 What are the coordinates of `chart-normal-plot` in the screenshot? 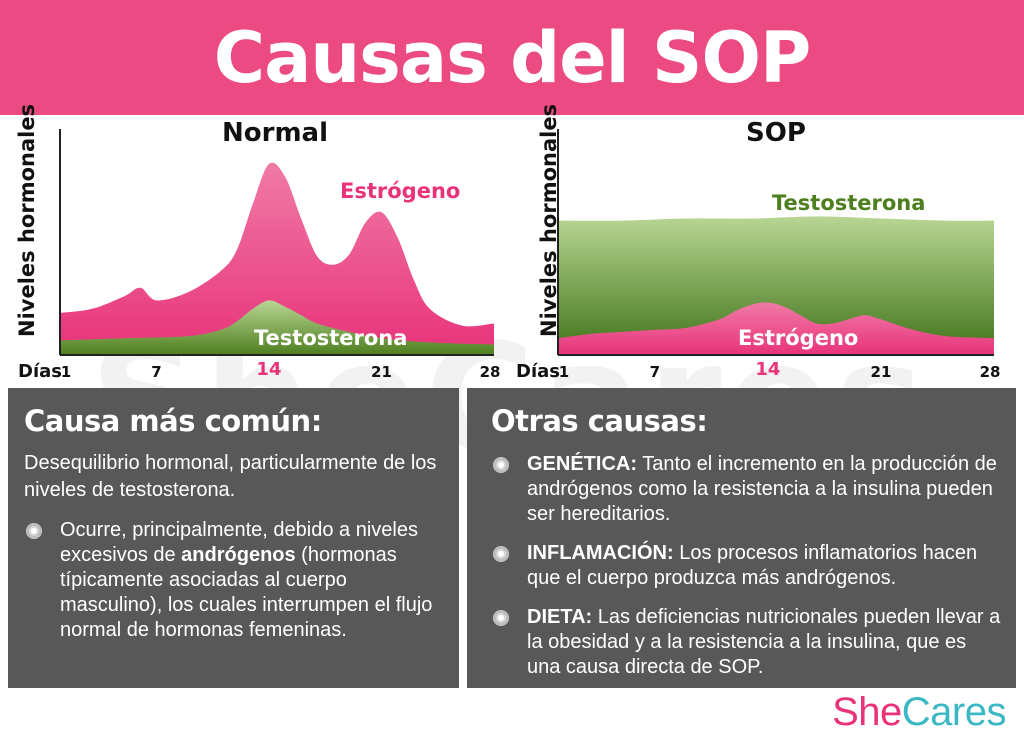 It's located at (276, 242).